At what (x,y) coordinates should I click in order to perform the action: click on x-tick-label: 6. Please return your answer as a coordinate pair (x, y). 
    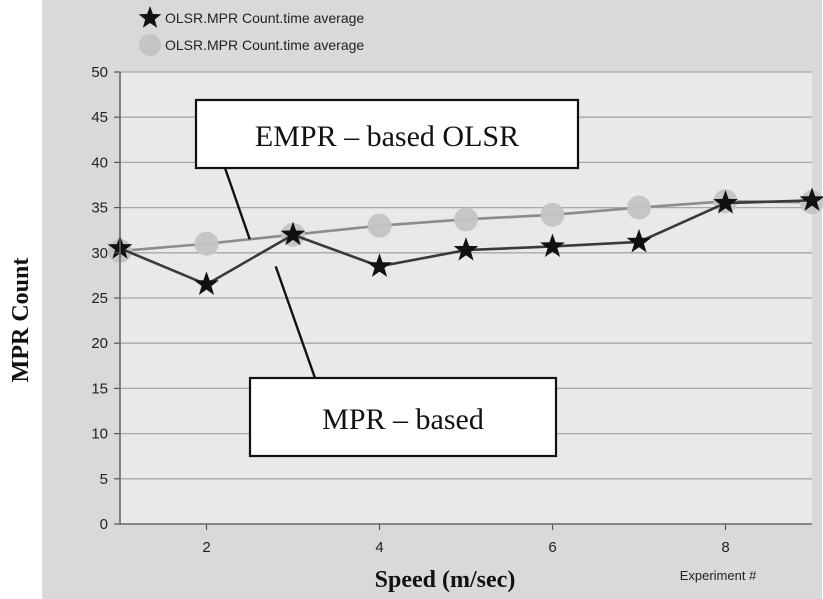
    Looking at the image, I should click on (552, 547).